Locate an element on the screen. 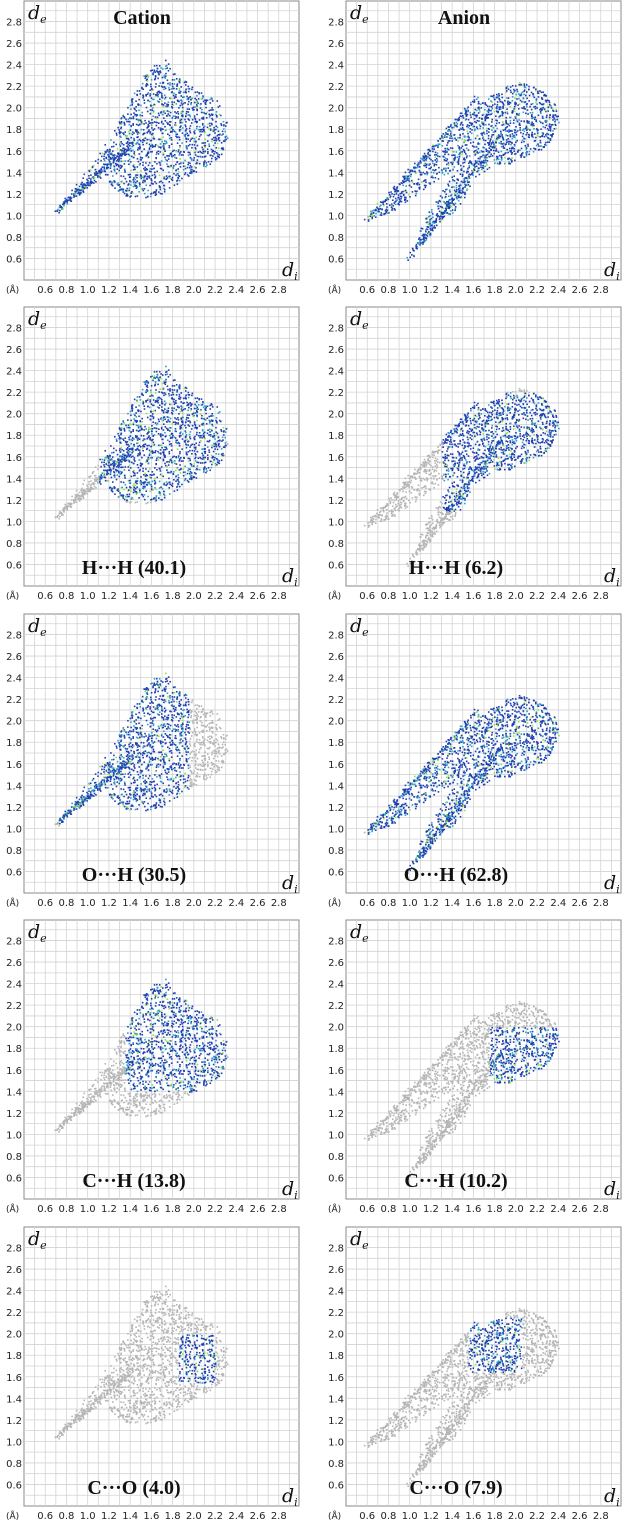  x-tick-label: 1.4 is located at coordinates (130, 290).